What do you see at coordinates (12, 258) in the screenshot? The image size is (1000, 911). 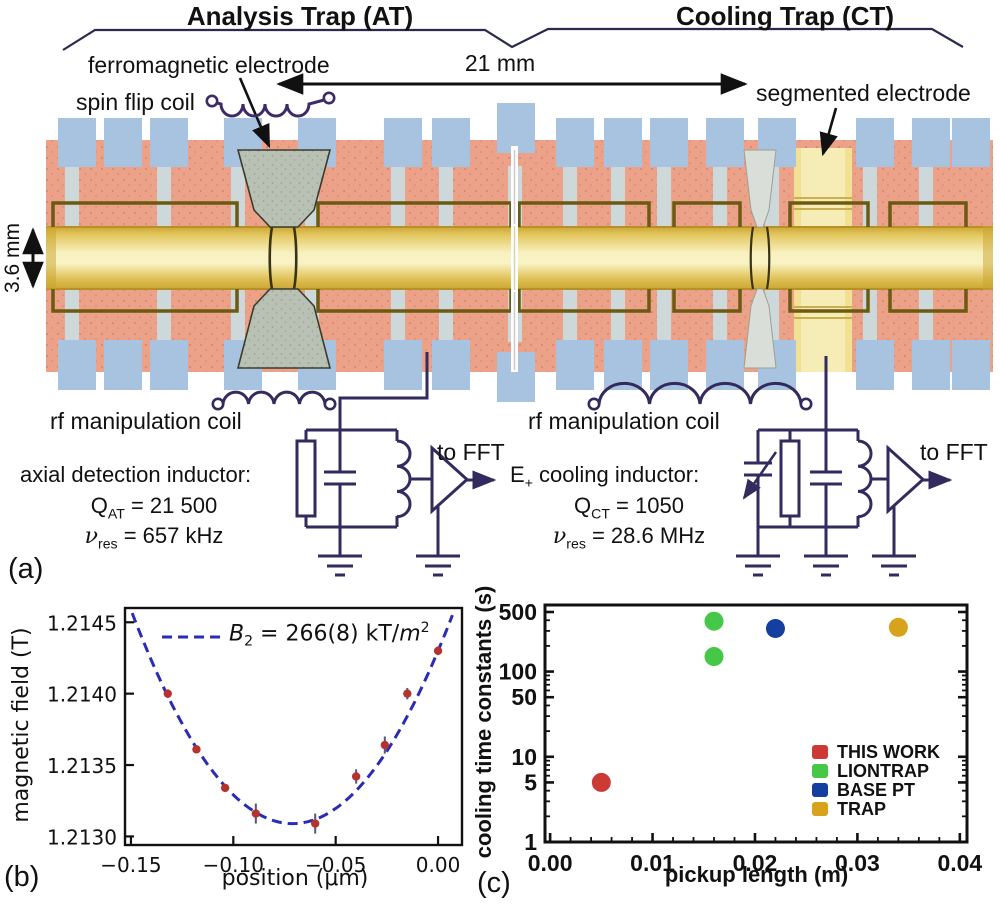 I see `diameter-36mm-label: 3.6 mm` at bounding box center [12, 258].